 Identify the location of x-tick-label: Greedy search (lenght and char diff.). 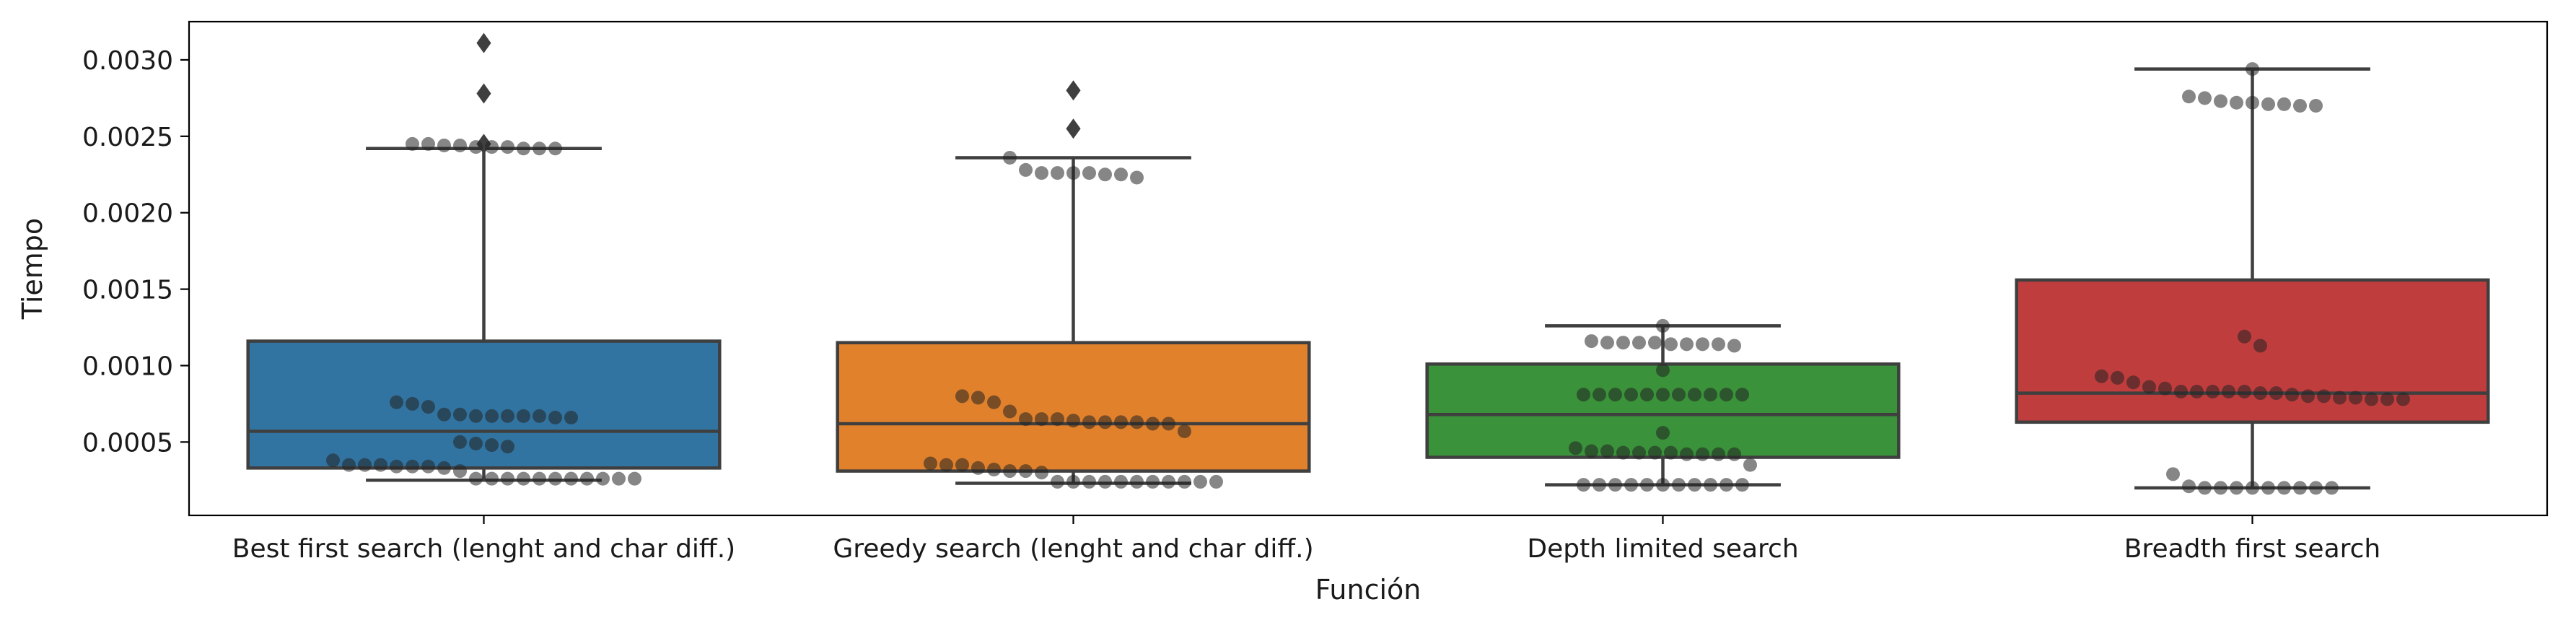
(1073, 549).